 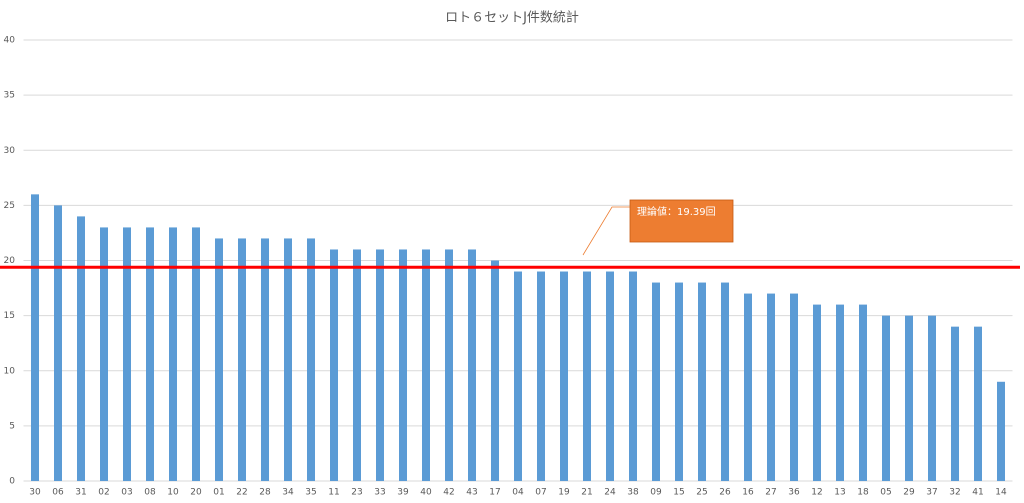 I want to click on x-tick-label: 18, so click(x=863, y=493).